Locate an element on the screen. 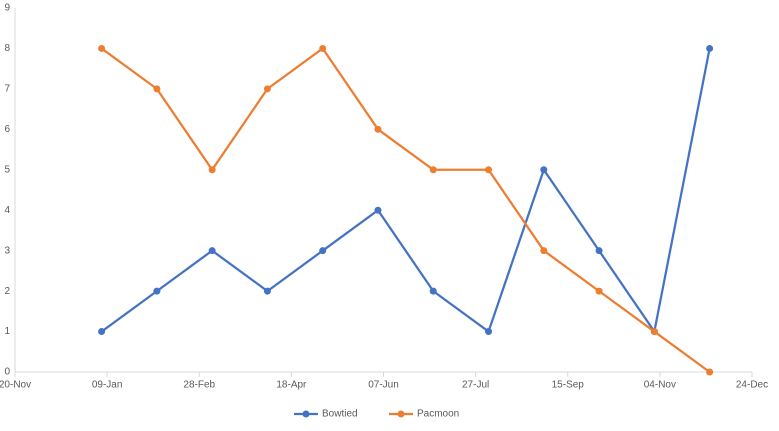 The width and height of the screenshot is (779, 431). x-tick-label: 18-Apr is located at coordinates (291, 385).